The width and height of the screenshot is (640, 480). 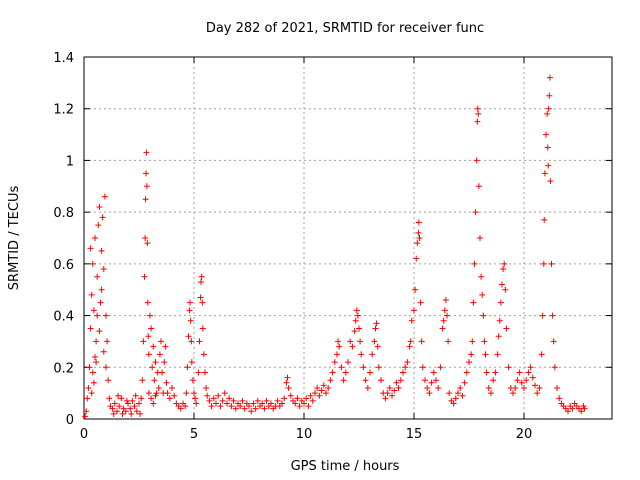 I want to click on y-tick-label: 0.6, so click(x=63, y=265).